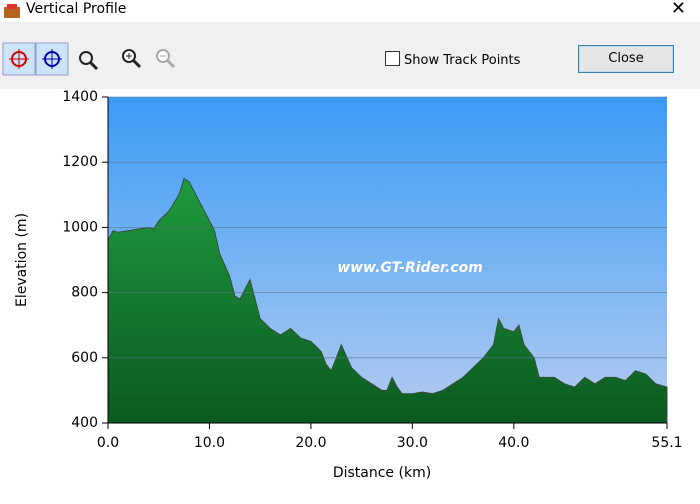 The height and width of the screenshot is (504, 700). I want to click on x-tick-label: 10.0, so click(209, 443).